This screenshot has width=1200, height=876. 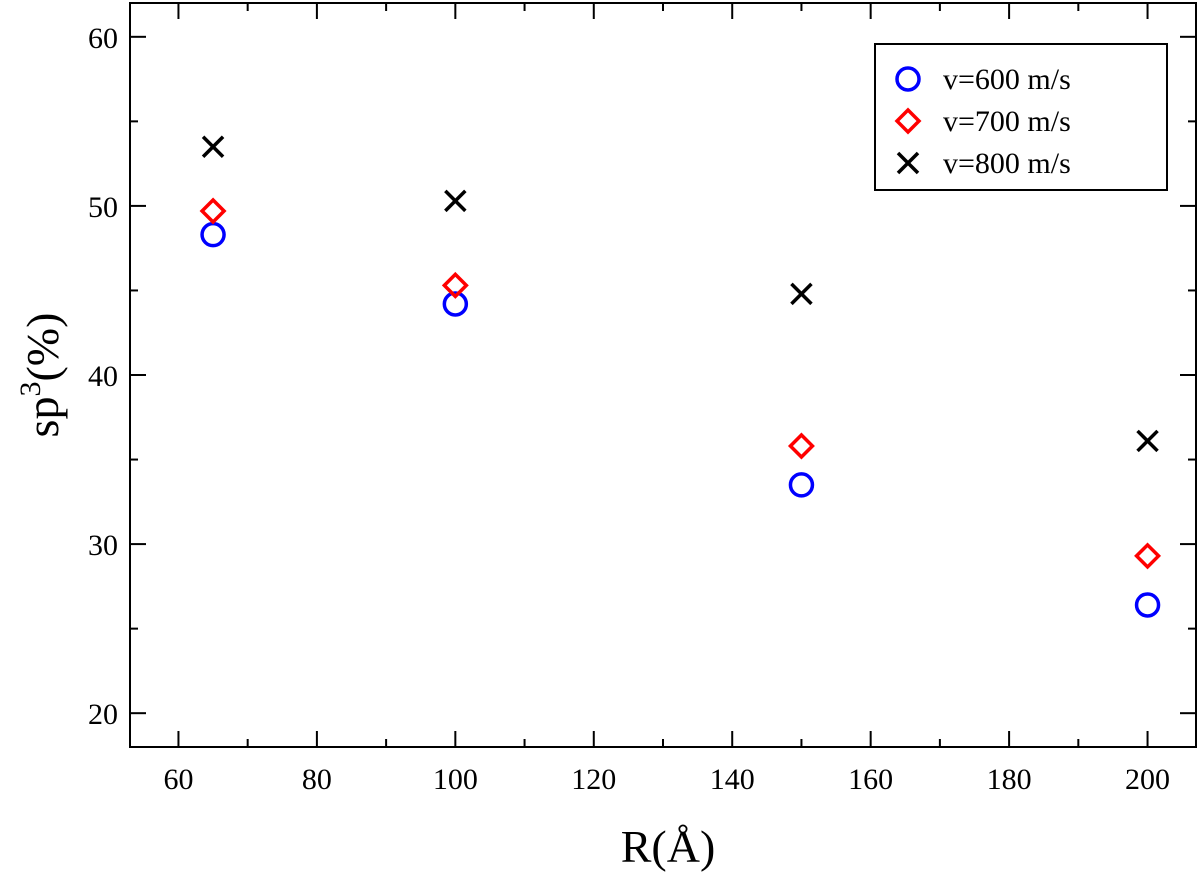 What do you see at coordinates (103, 376) in the screenshot?
I see `y-tick-label: 40` at bounding box center [103, 376].